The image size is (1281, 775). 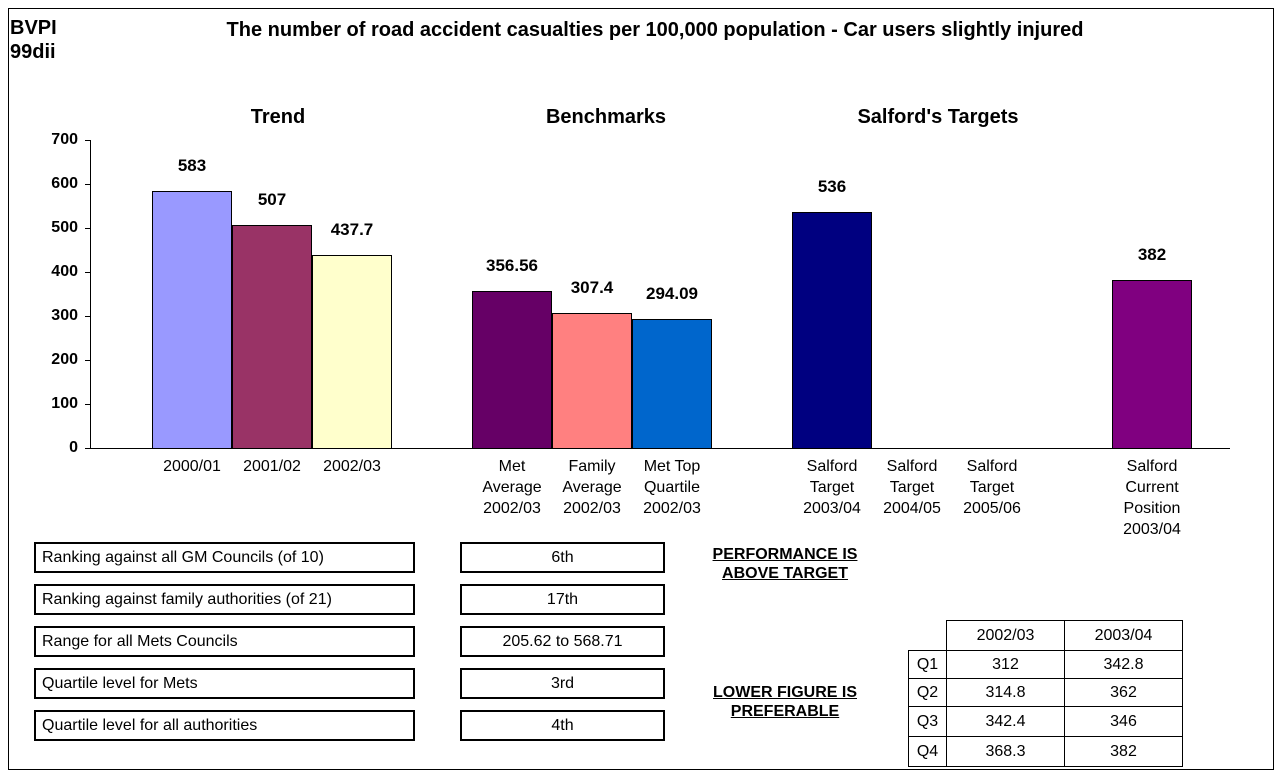 What do you see at coordinates (73, 447) in the screenshot?
I see `y-tick-label: 0` at bounding box center [73, 447].